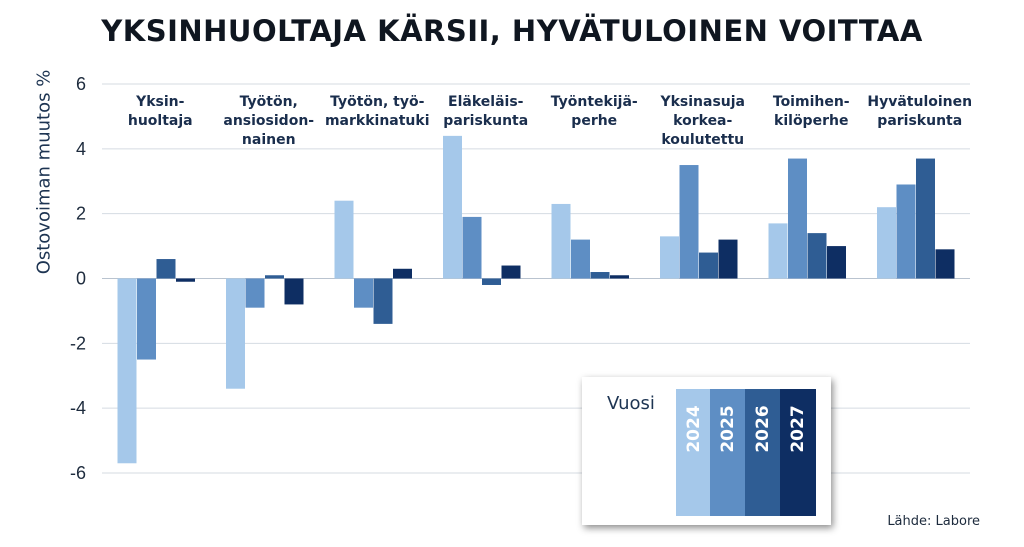 This screenshot has height=547, width=1024. I want to click on category-label-line: Eläkeläis-, so click(486, 102).